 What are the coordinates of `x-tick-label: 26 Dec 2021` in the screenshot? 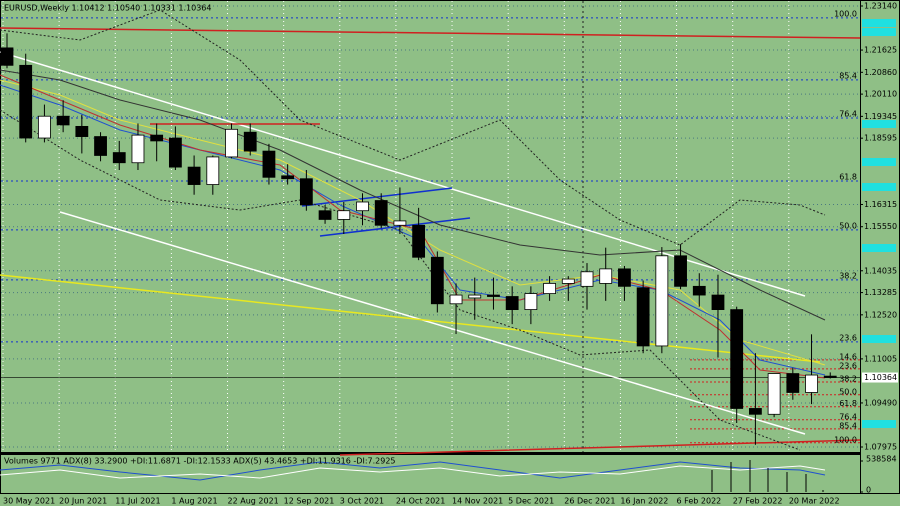 It's located at (589, 501).